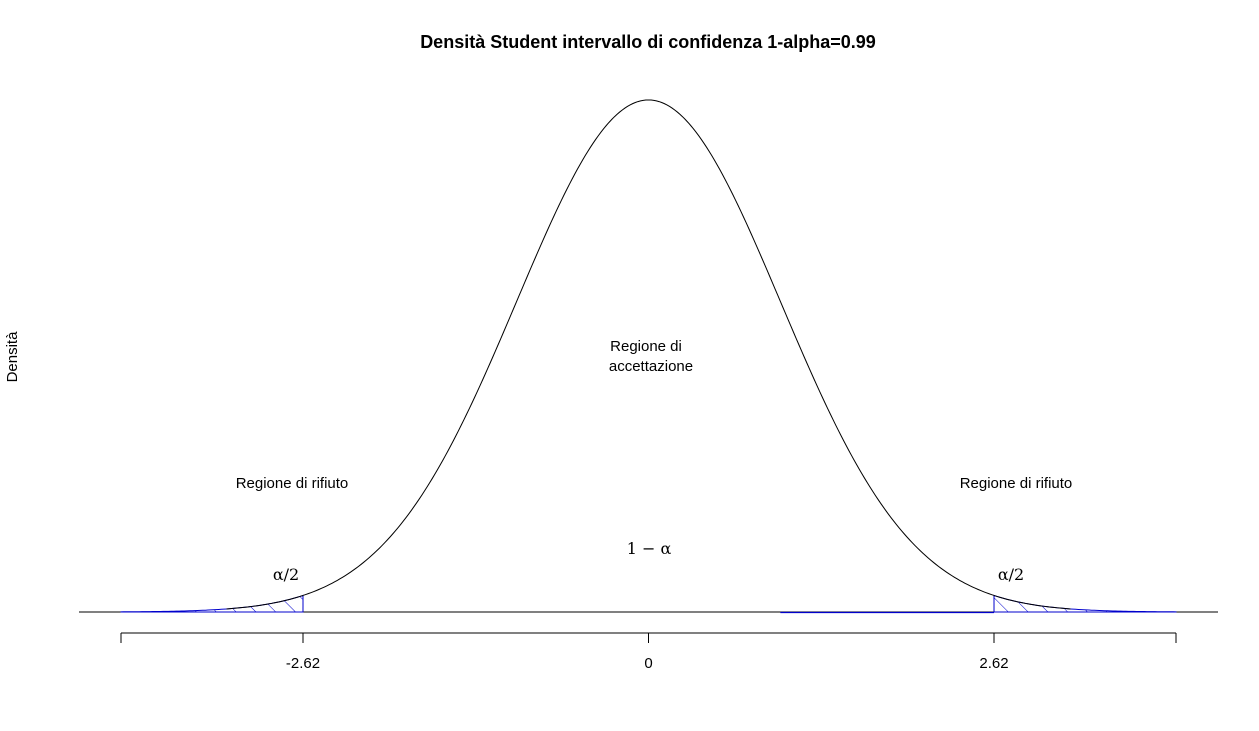 This screenshot has height=731, width=1259. I want to click on x-tick-label: -2.62, so click(303, 663).